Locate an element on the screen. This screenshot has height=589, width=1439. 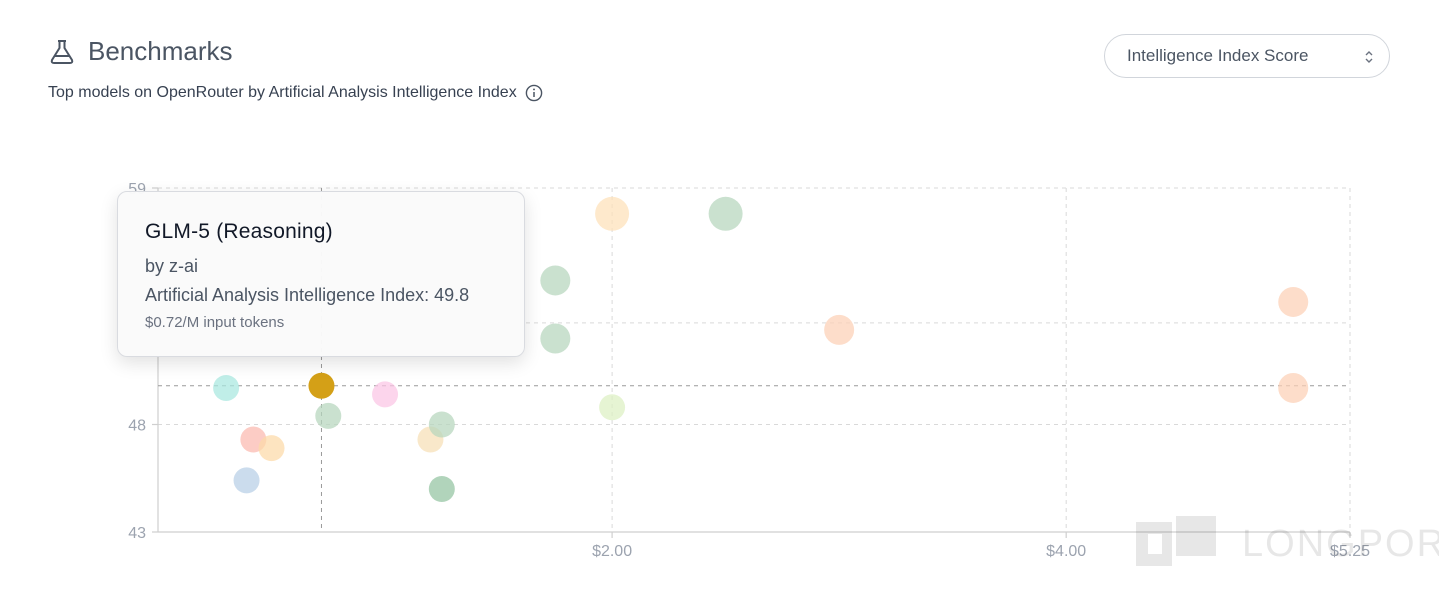
chevron-updown-icon is located at coordinates (1369, 57).